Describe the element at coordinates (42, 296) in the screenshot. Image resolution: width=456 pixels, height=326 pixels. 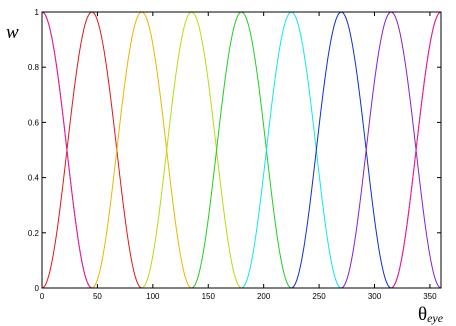
I see `x-tick-label-0: 0` at that location.